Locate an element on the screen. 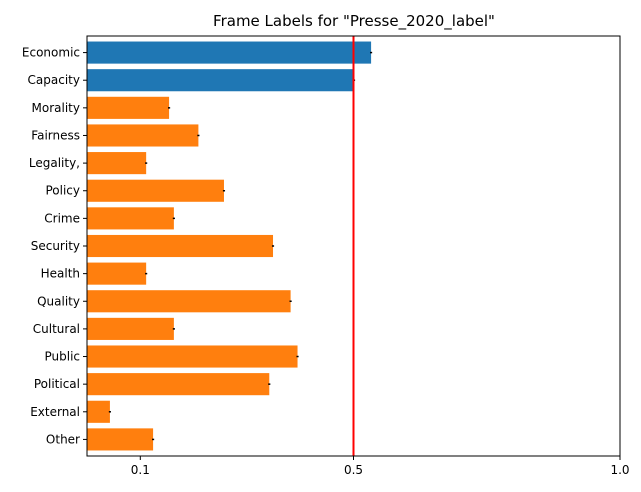  bar-crime is located at coordinates (130, 218).